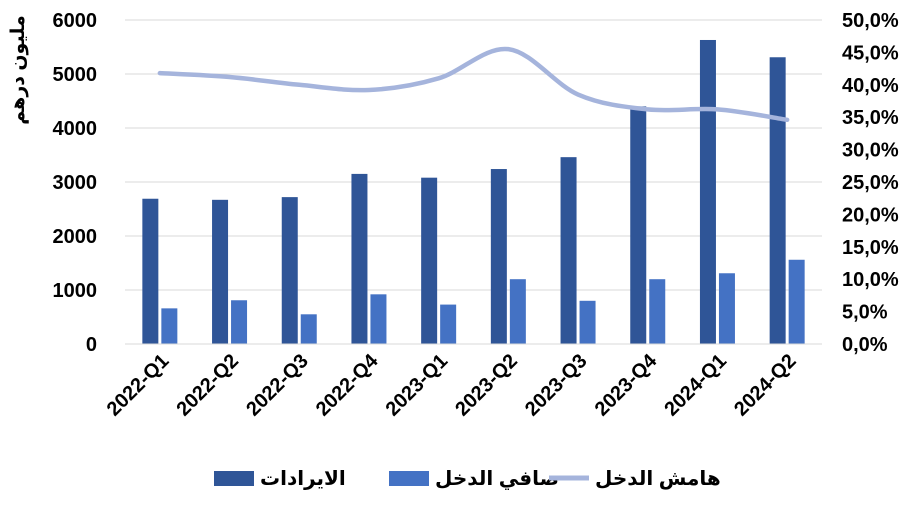 This screenshot has width=914, height=508. I want to click on legend: الايرادات صافي الدخل هامش الدخل, so click(467, 479).